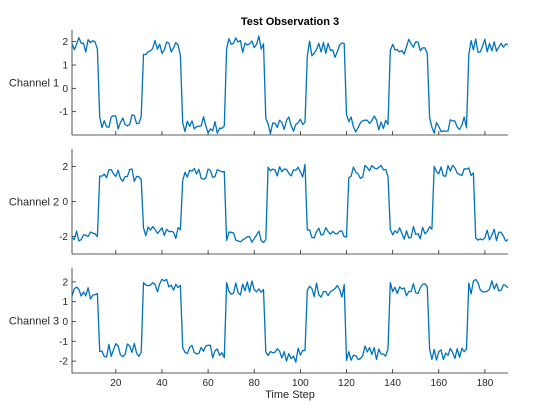  Describe the element at coordinates (34, 322) in the screenshot. I see `channel-label: Channel 3` at that location.